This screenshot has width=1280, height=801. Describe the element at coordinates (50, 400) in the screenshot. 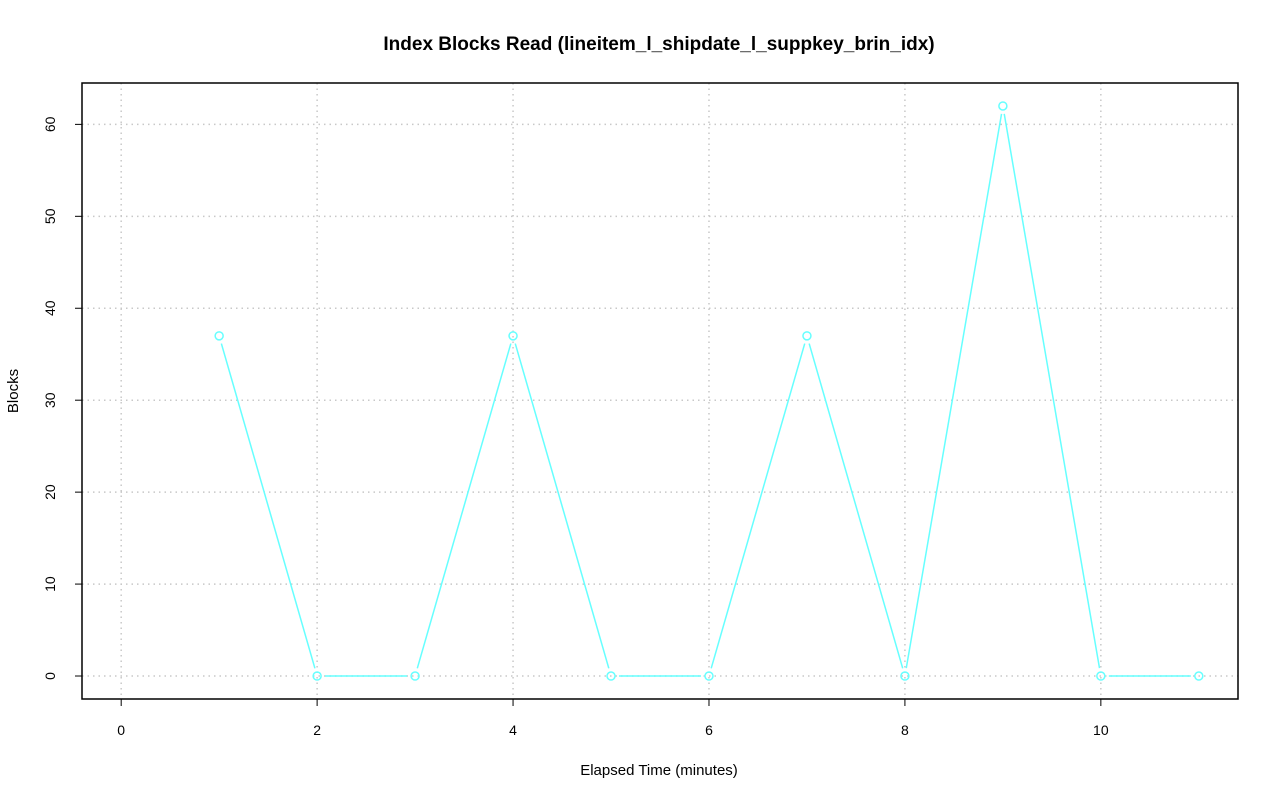

I see `y-tick-label: 30` at that location.